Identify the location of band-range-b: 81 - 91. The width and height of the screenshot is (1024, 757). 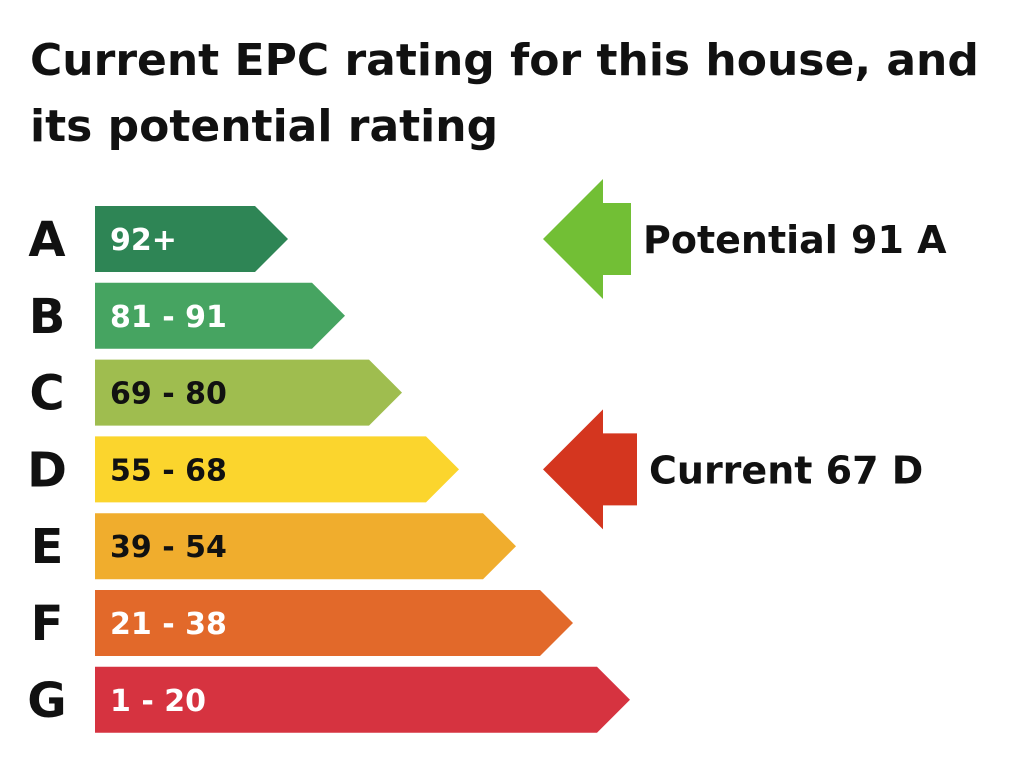
(168, 317).